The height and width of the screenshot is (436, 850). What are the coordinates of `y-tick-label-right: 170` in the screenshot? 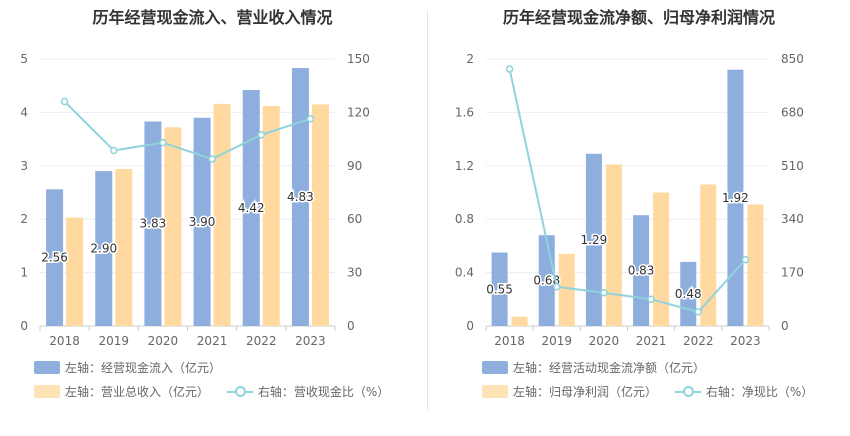 It's located at (792, 273).